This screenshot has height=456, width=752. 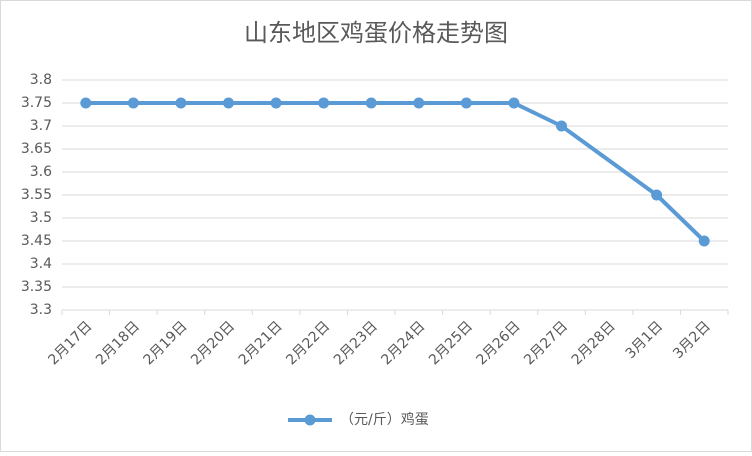 I want to click on gap-connector, so click(x=609, y=160).